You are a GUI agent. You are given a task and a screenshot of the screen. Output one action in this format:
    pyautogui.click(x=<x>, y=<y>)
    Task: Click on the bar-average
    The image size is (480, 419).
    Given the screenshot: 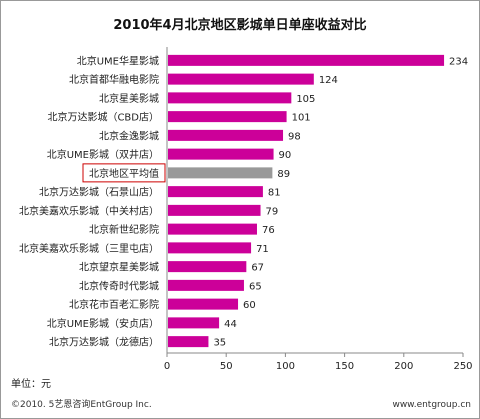 What is the action you would take?
    pyautogui.click(x=220, y=173)
    